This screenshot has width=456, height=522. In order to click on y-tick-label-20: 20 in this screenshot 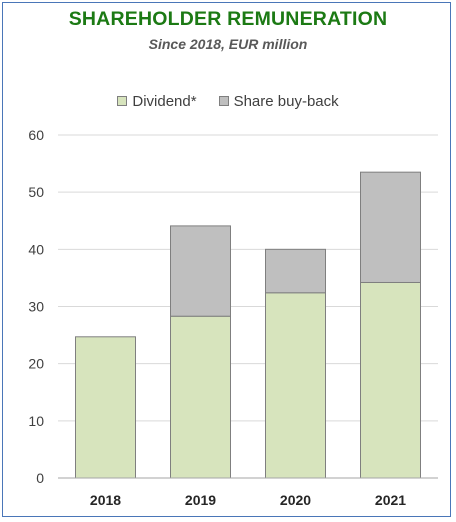, I will do `click(36, 364)`.